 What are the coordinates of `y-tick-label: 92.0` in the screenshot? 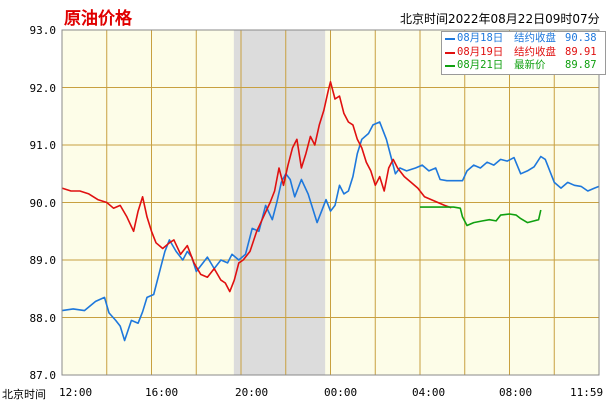 It's located at (43, 88).